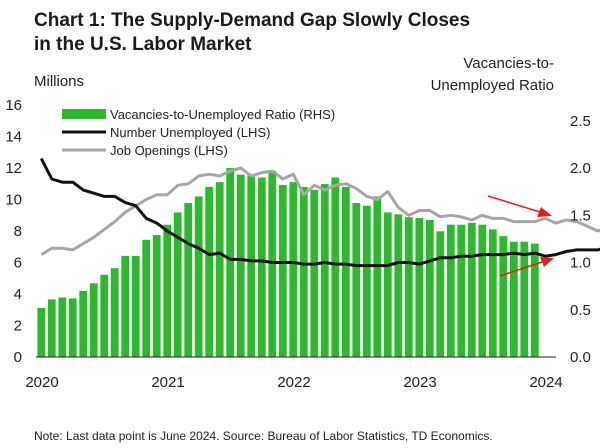 The height and width of the screenshot is (448, 600). What do you see at coordinates (18, 357) in the screenshot?
I see `left-tick-label: 0` at bounding box center [18, 357].